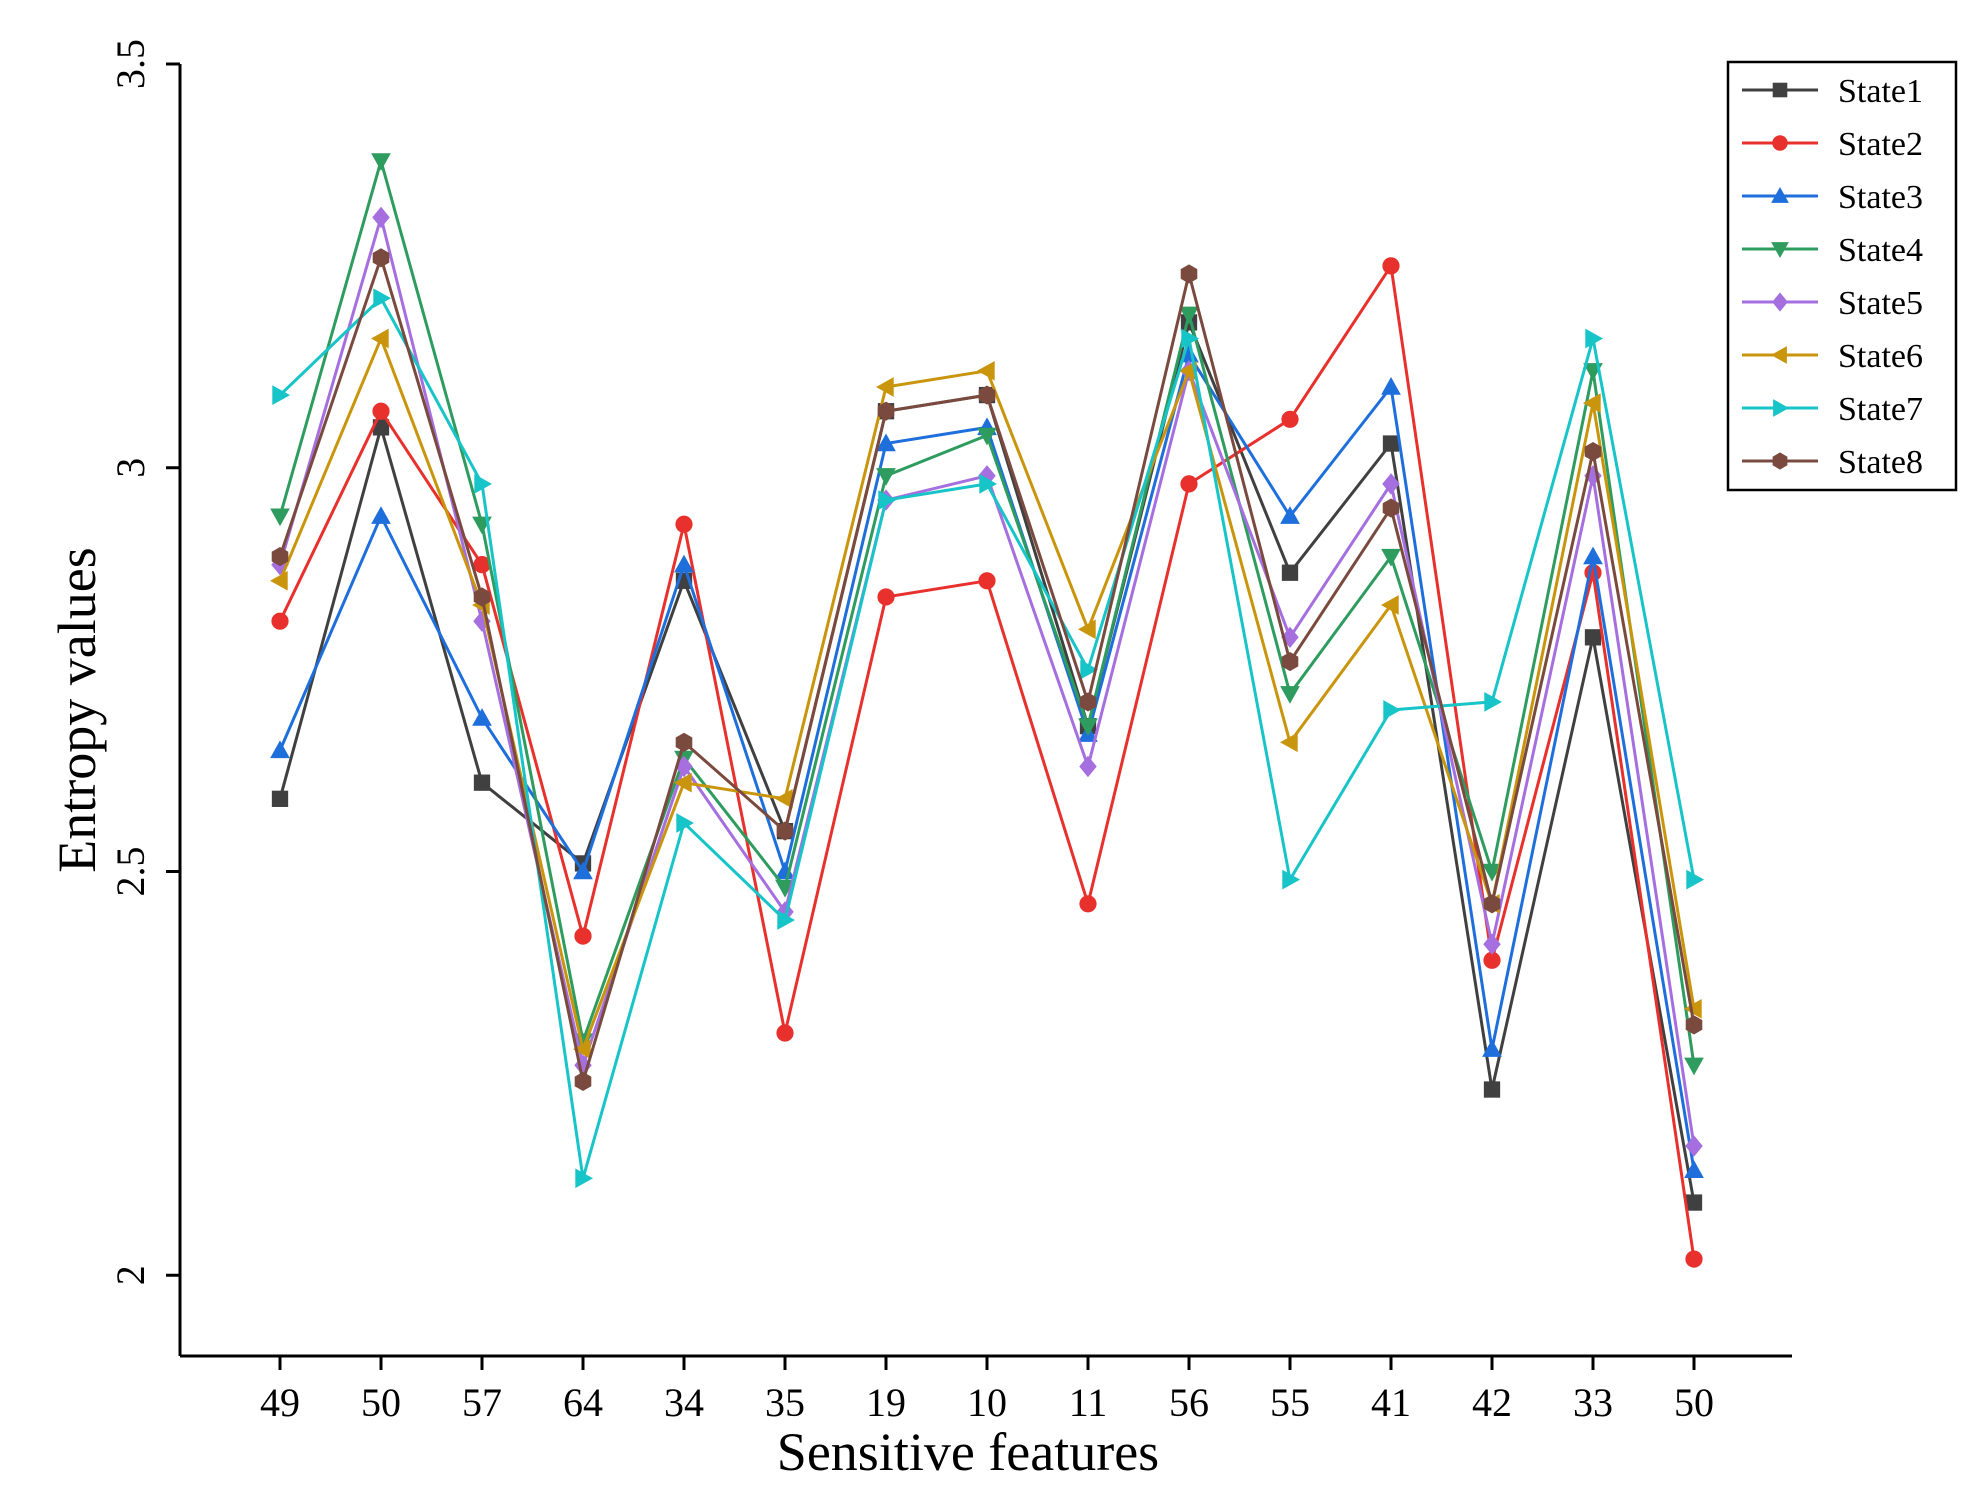  What do you see at coordinates (1189, 1402) in the screenshot?
I see `x-tick-label: 56` at bounding box center [1189, 1402].